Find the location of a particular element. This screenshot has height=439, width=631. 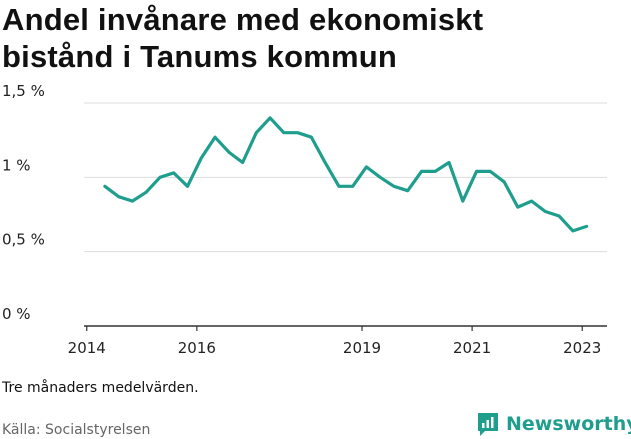

chart-note: Tre månaders medelvärden. is located at coordinates (100, 388).